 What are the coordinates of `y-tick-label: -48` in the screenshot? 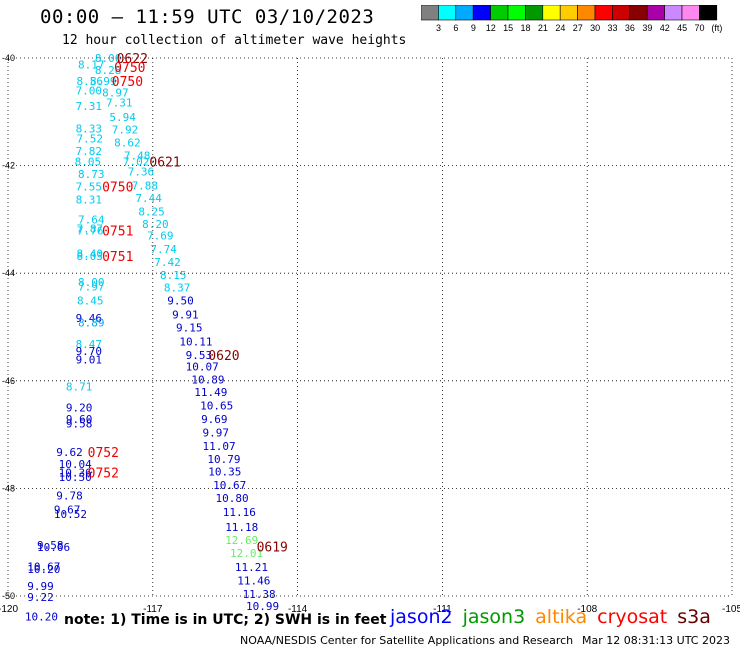 It's located at (8, 488).